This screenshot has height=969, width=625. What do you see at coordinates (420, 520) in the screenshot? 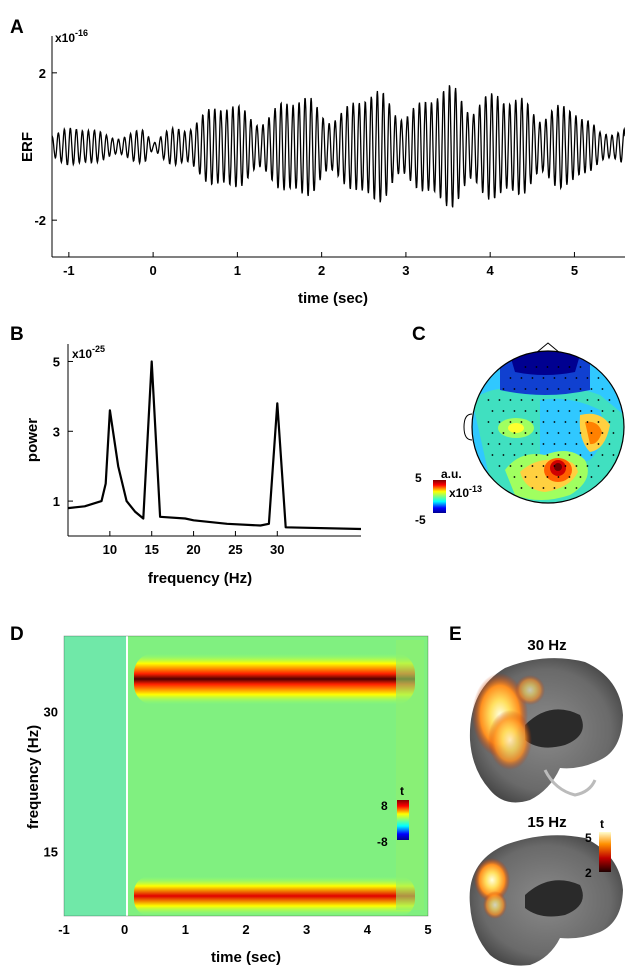
I see `colorbar-c-min: -5` at bounding box center [420, 520].